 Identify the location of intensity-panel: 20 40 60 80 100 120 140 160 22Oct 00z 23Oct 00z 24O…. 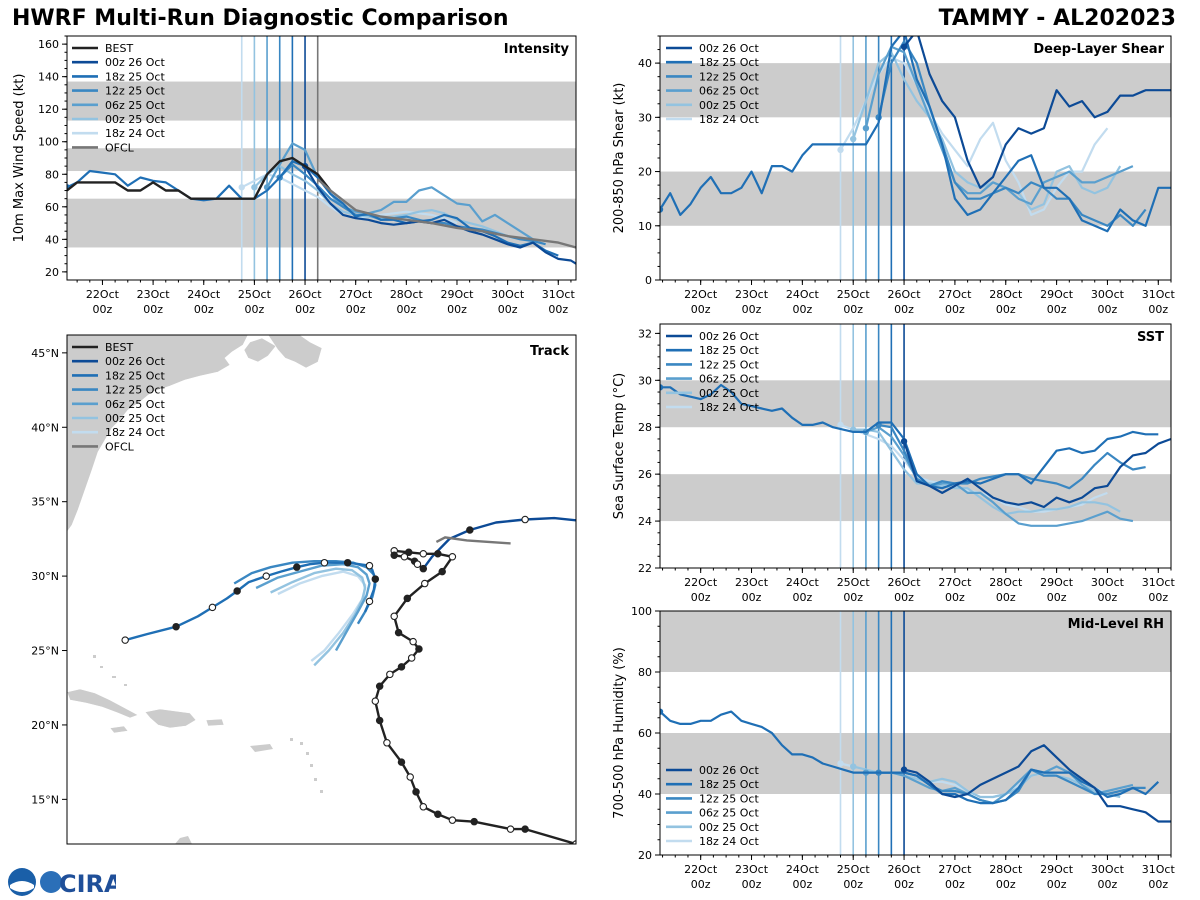
(294, 175).